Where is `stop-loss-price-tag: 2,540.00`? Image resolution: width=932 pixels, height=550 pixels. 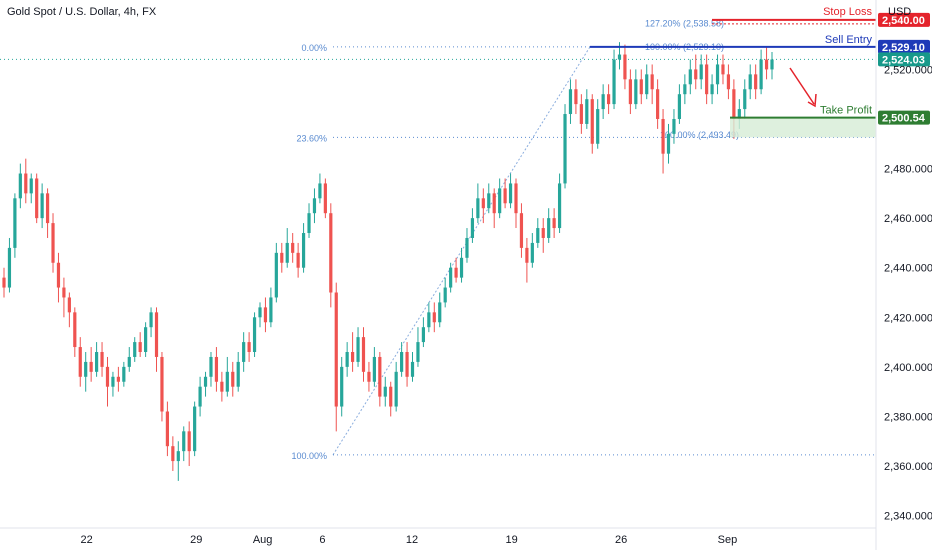
stop-loss-price-tag: 2,540.00 is located at coordinates (904, 19).